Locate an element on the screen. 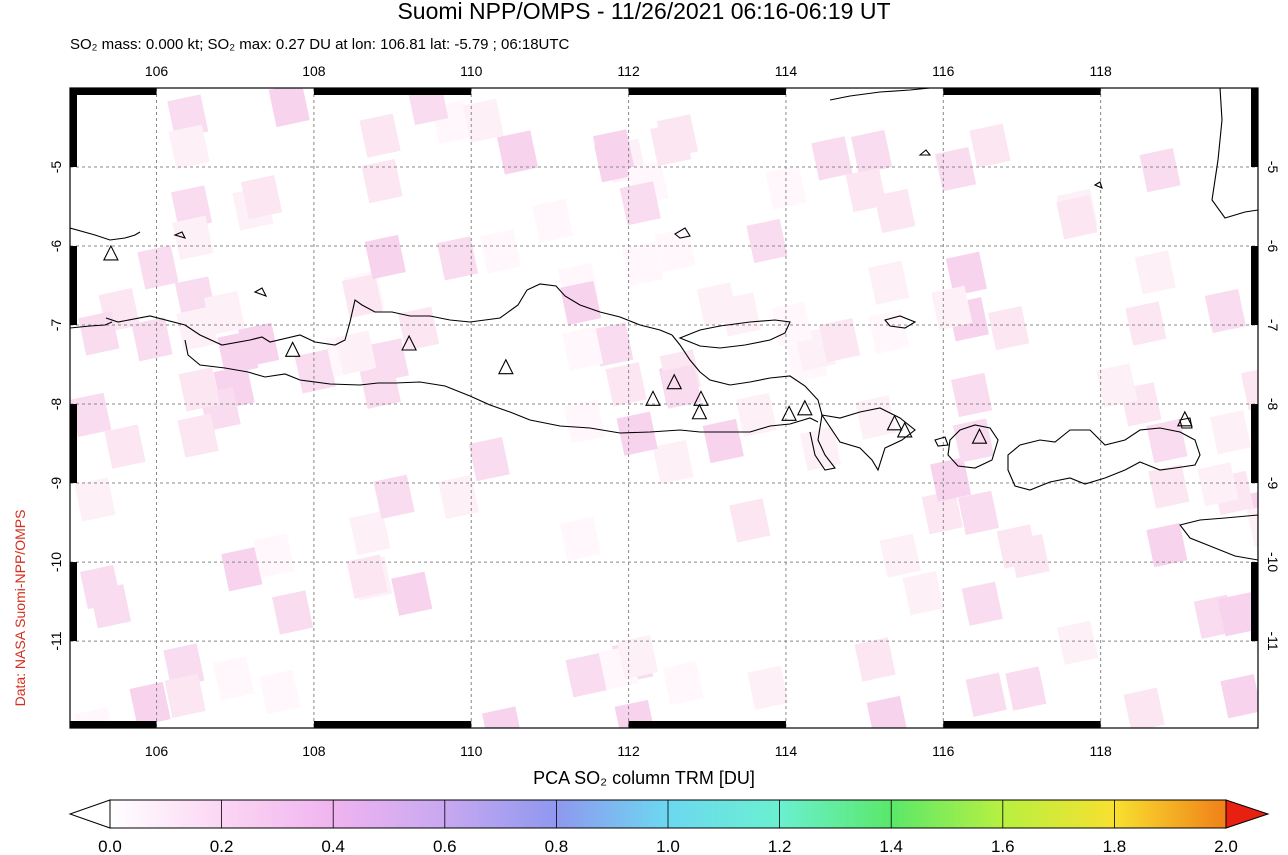 The width and height of the screenshot is (1288, 855). lon-tick-label-bottom: 112 is located at coordinates (628, 751).